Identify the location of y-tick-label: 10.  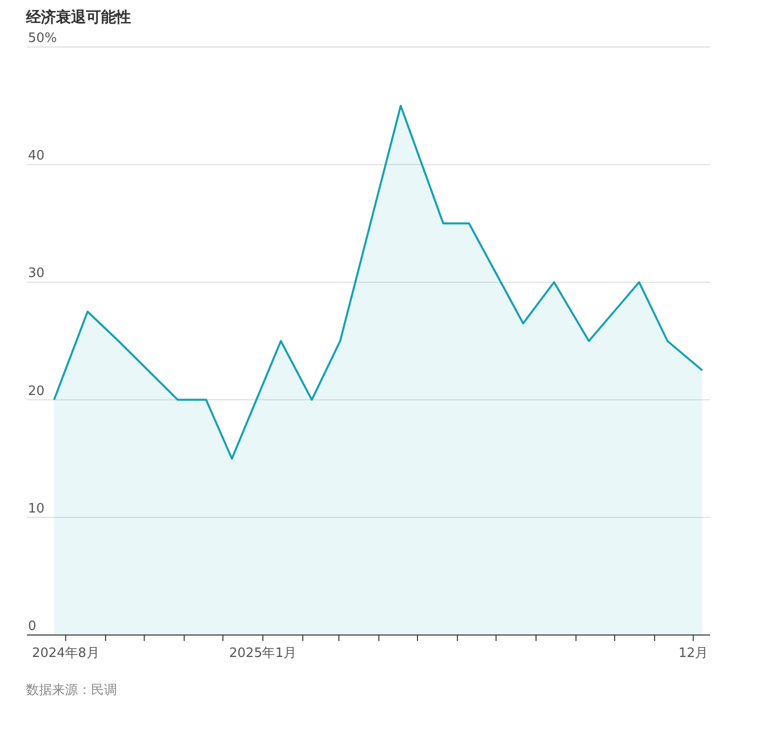
(36, 508).